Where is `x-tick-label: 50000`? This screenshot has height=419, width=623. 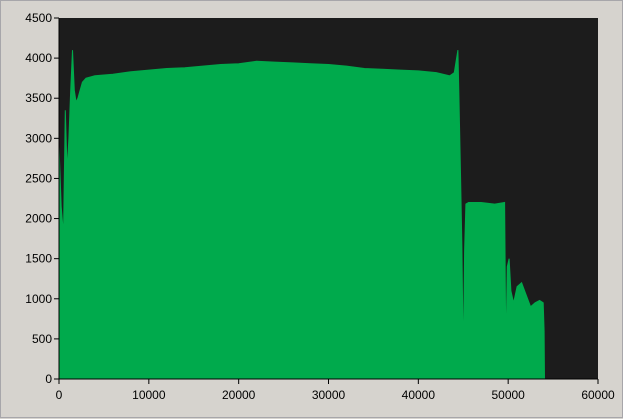 x-tick-label: 50000 is located at coordinates (508, 395).